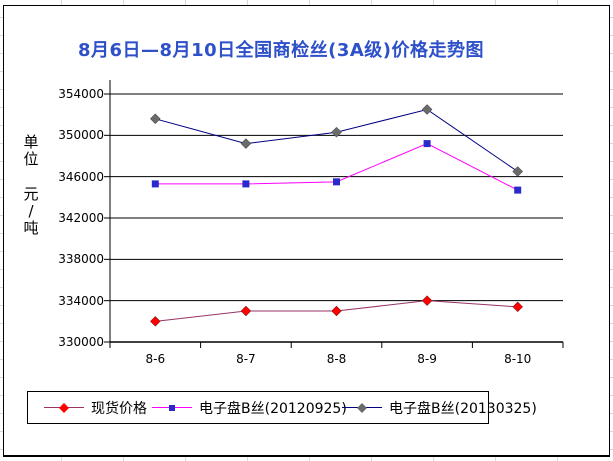  What do you see at coordinates (427, 359) in the screenshot?
I see `x-axis-label: 8-9` at bounding box center [427, 359].